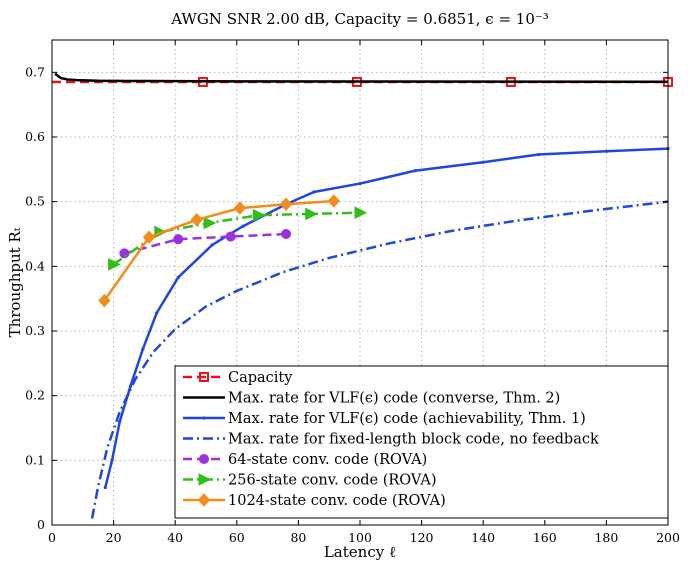 The image size is (693, 571). I want to click on x-tick-label: 160, so click(545, 537).